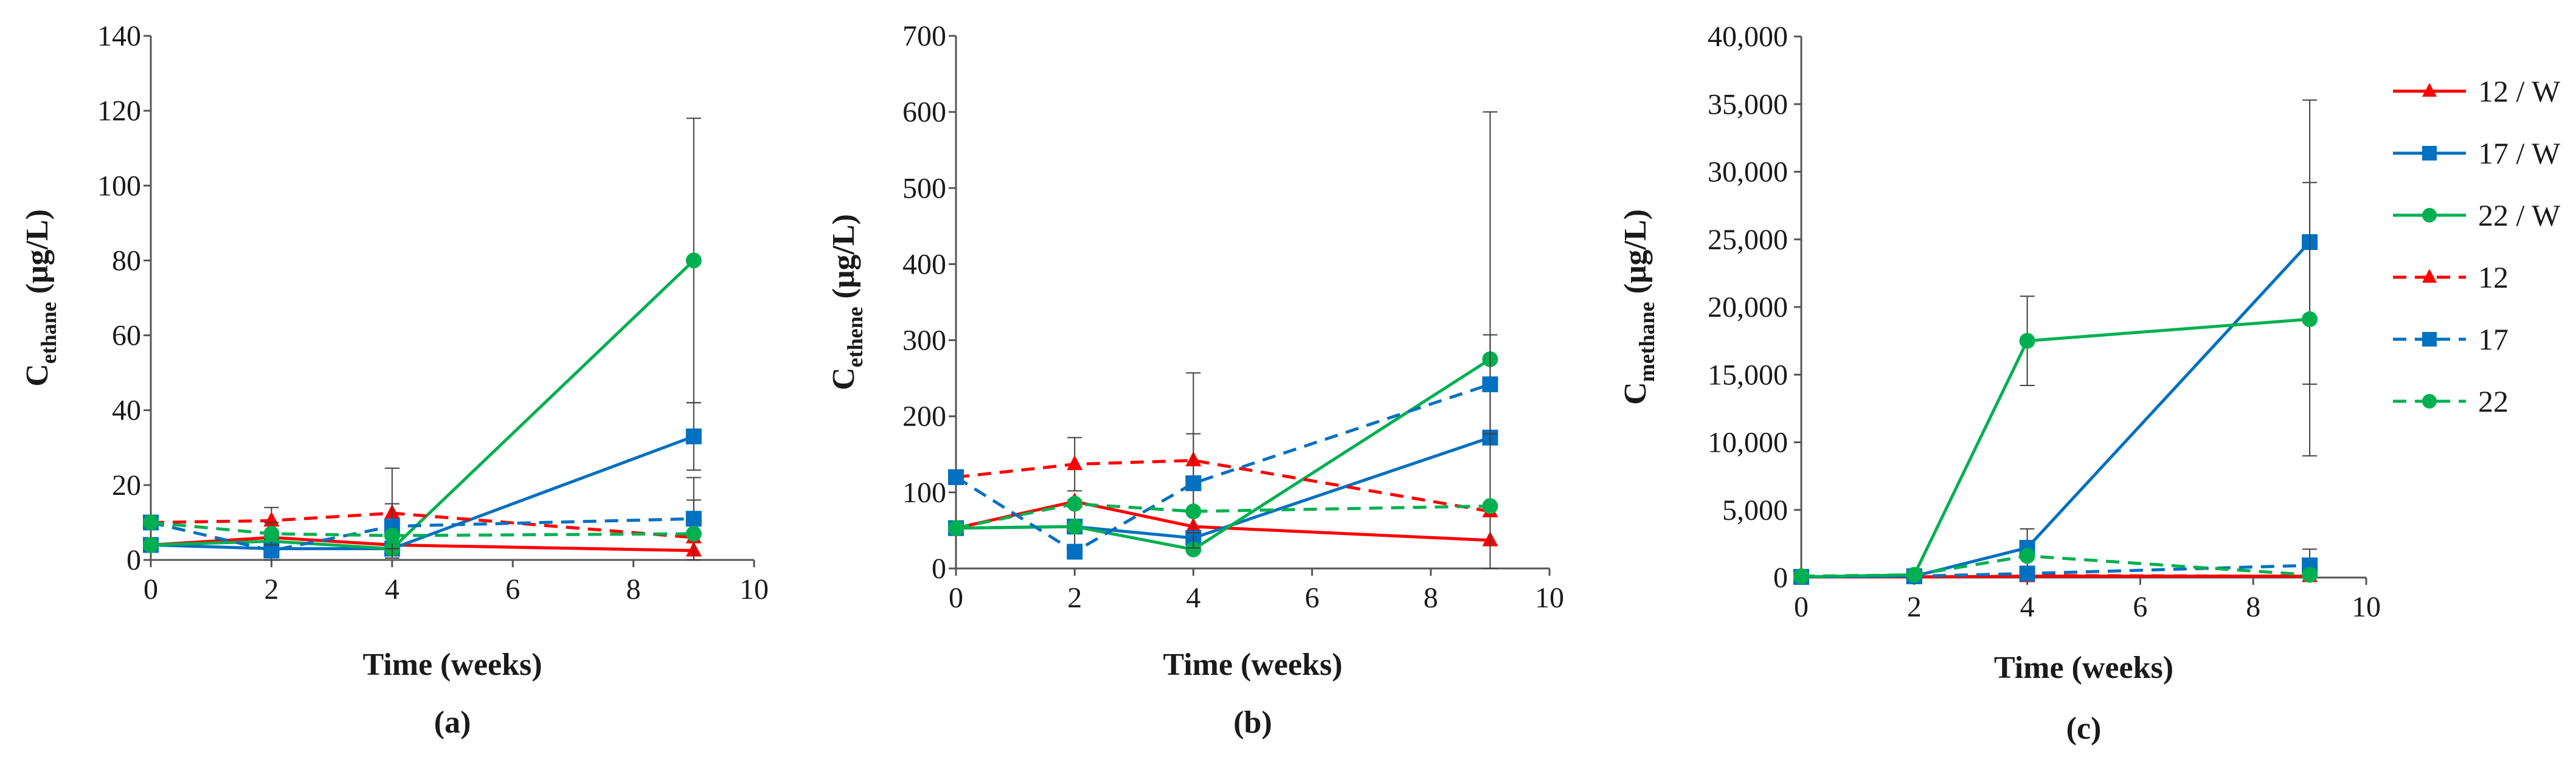 The width and height of the screenshot is (2576, 763). Describe the element at coordinates (846, 302) in the screenshot. I see `y-axis-title: Cethene (μg/L)` at that location.